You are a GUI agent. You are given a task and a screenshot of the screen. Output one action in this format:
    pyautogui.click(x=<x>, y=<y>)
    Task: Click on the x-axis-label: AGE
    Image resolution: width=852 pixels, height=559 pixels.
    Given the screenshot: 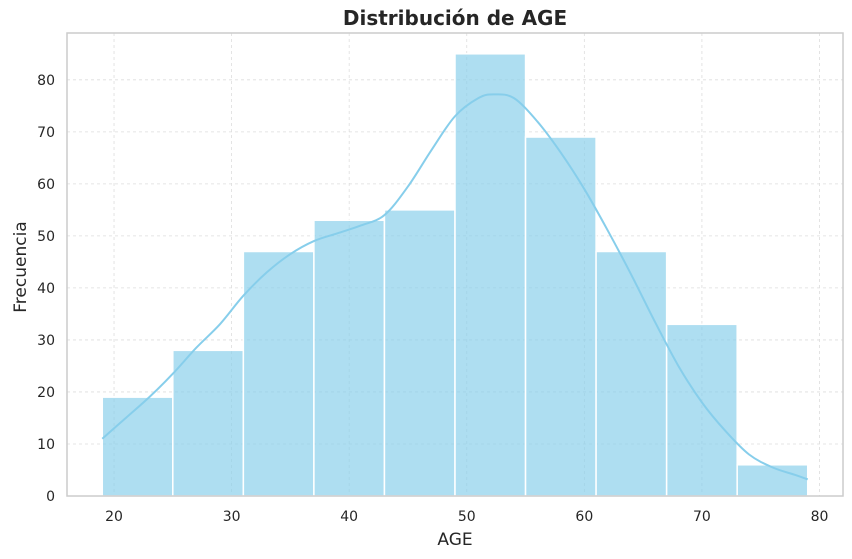 What is the action you would take?
    pyautogui.click(x=454, y=540)
    